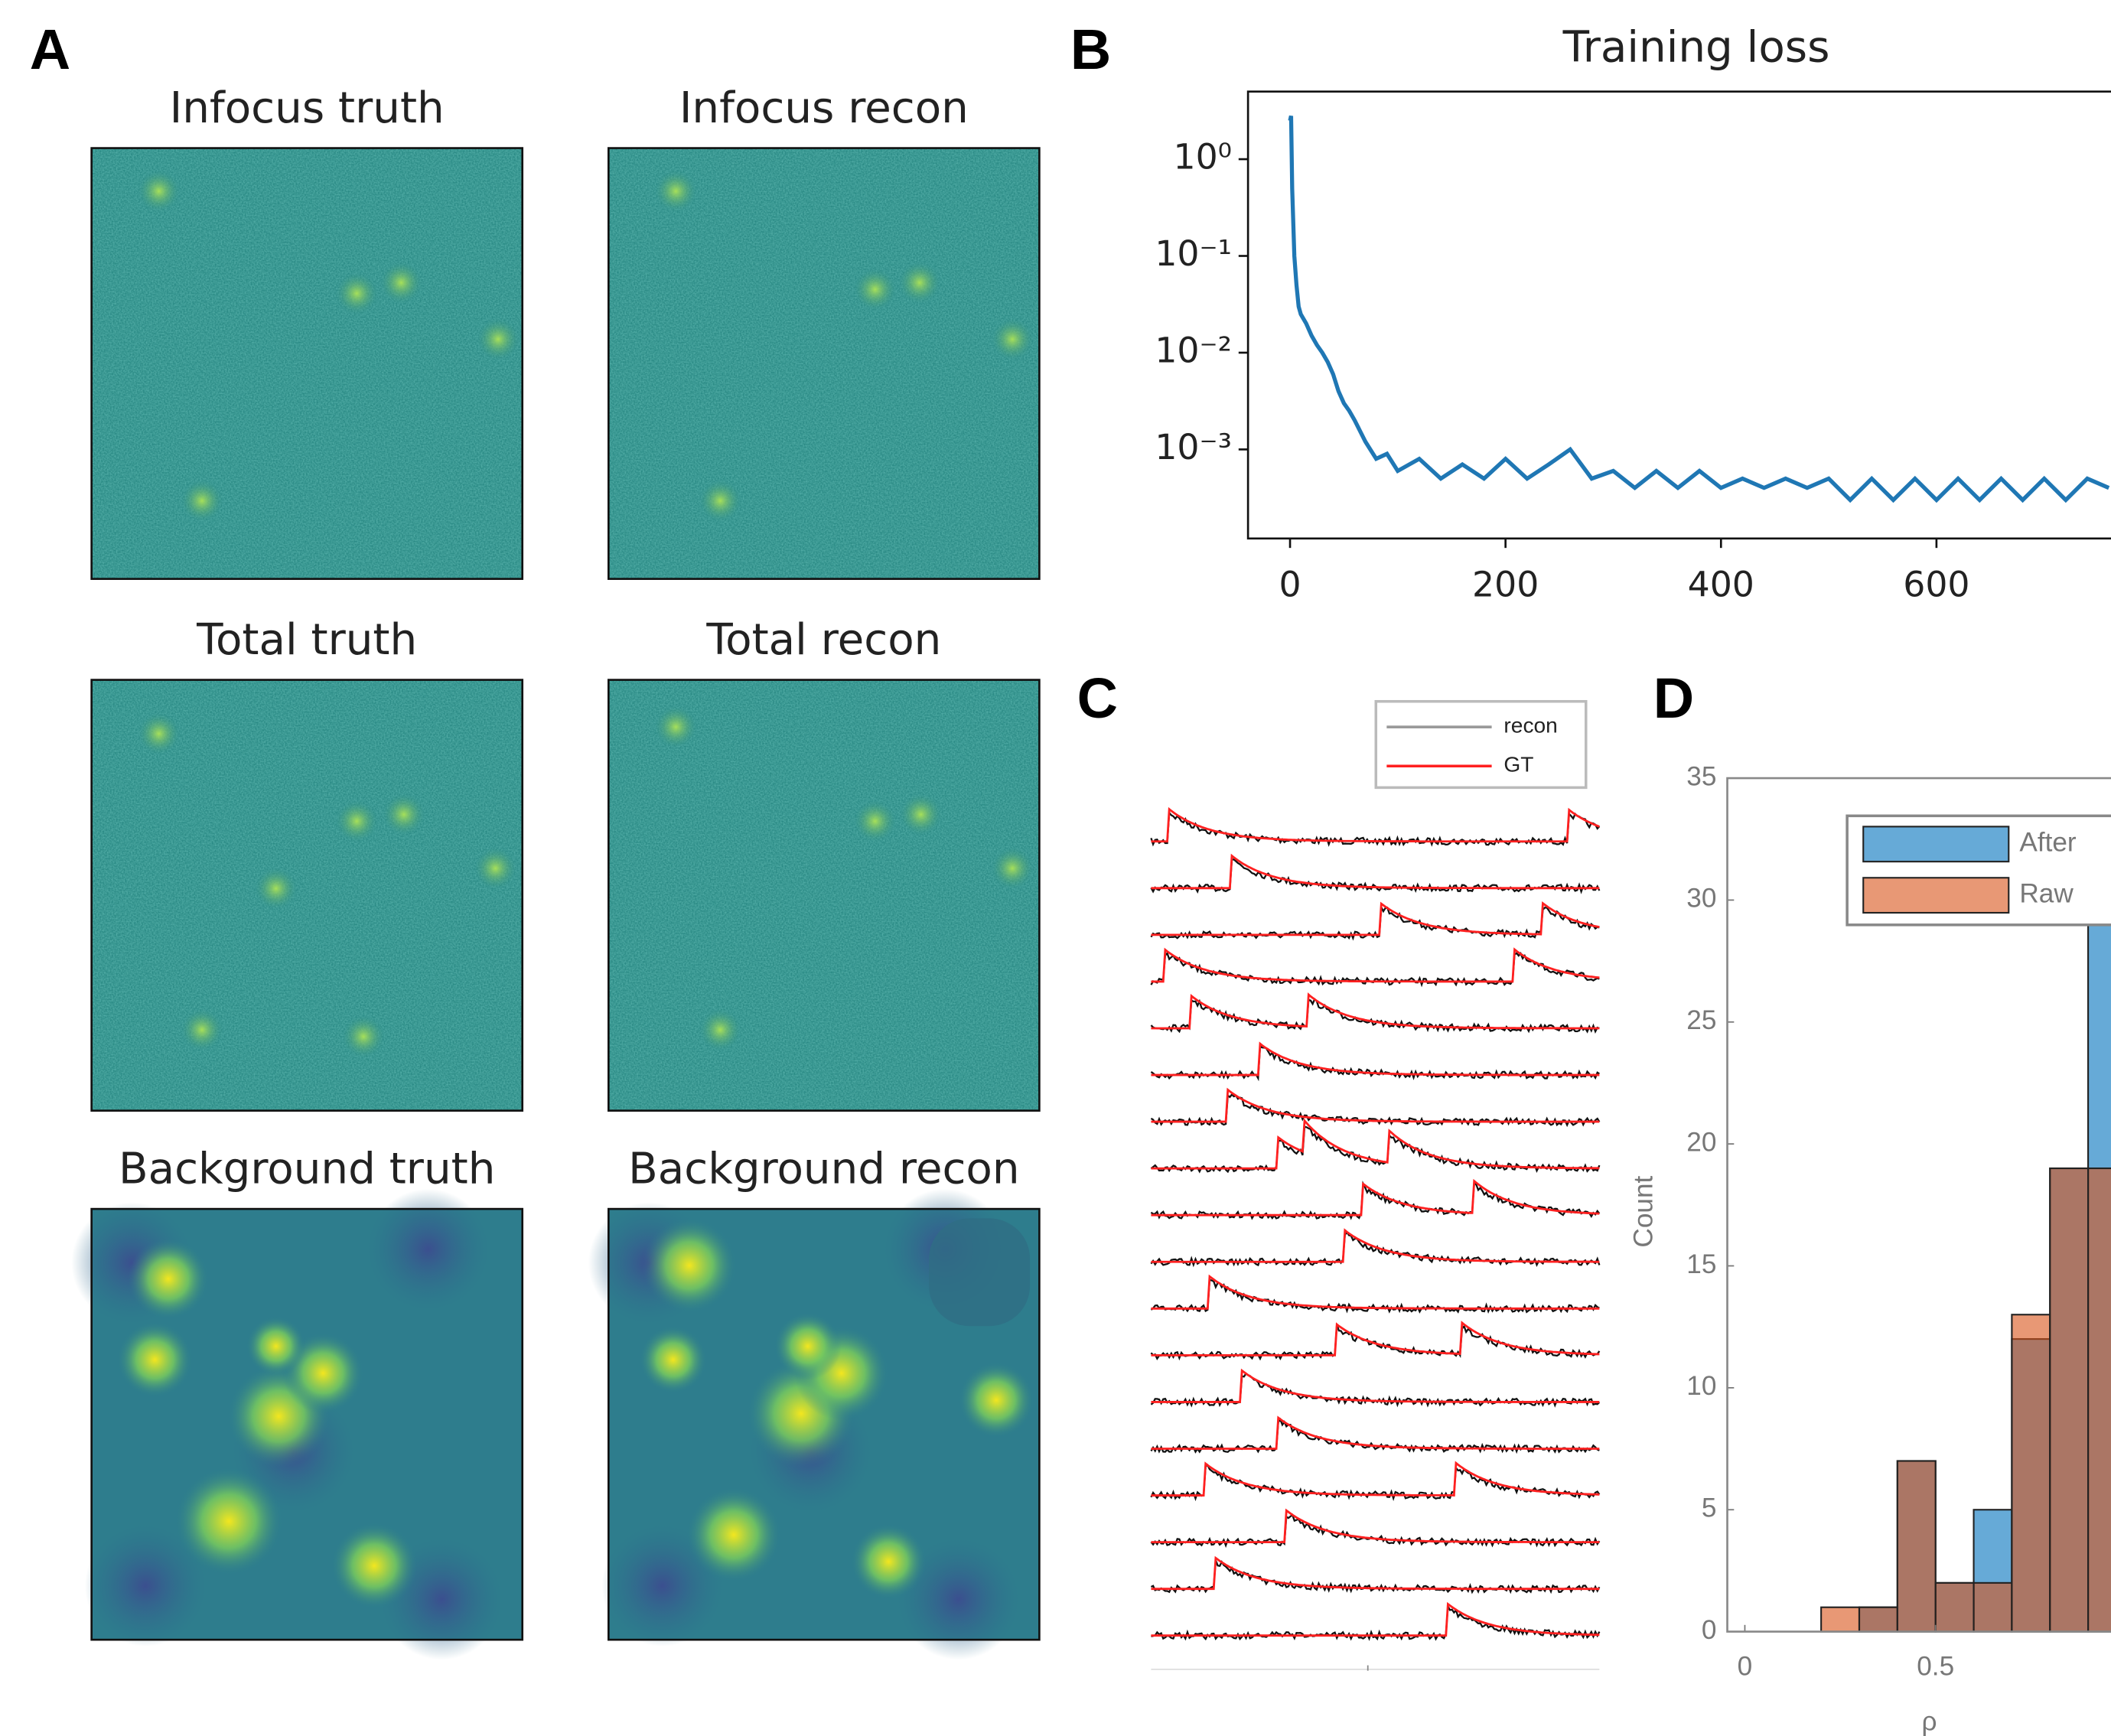  What do you see at coordinates (1202, 157) in the screenshot?
I see `y-tick-label: 10⁰` at bounding box center [1202, 157].